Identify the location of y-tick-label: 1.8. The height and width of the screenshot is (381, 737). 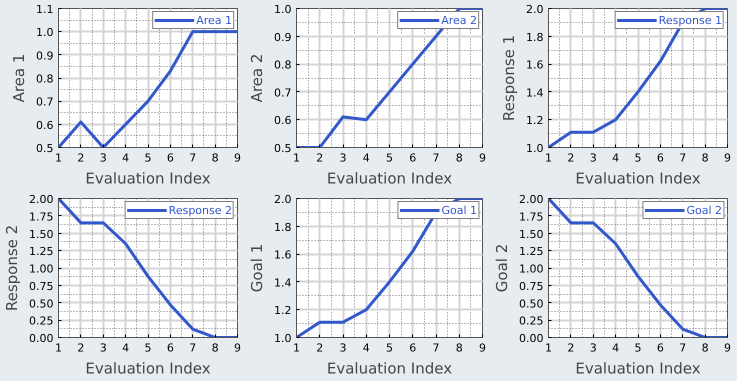
(283, 227).